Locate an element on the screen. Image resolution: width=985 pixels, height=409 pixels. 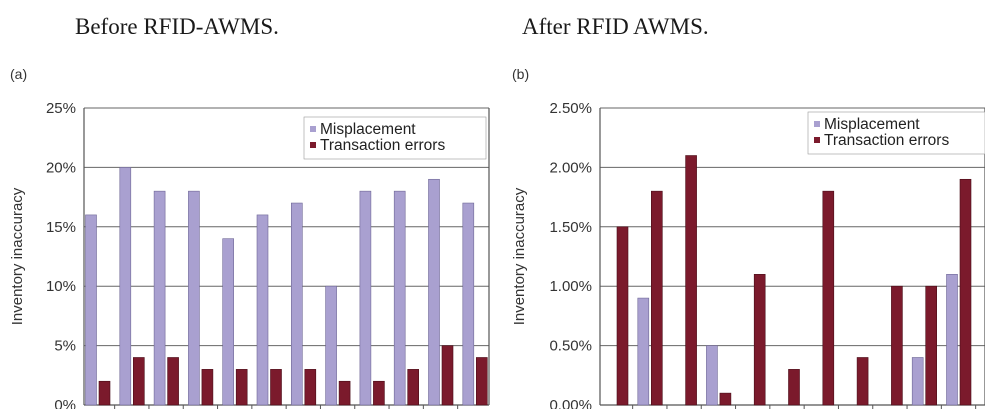
y-tick-label: 0% is located at coordinates (65, 403).